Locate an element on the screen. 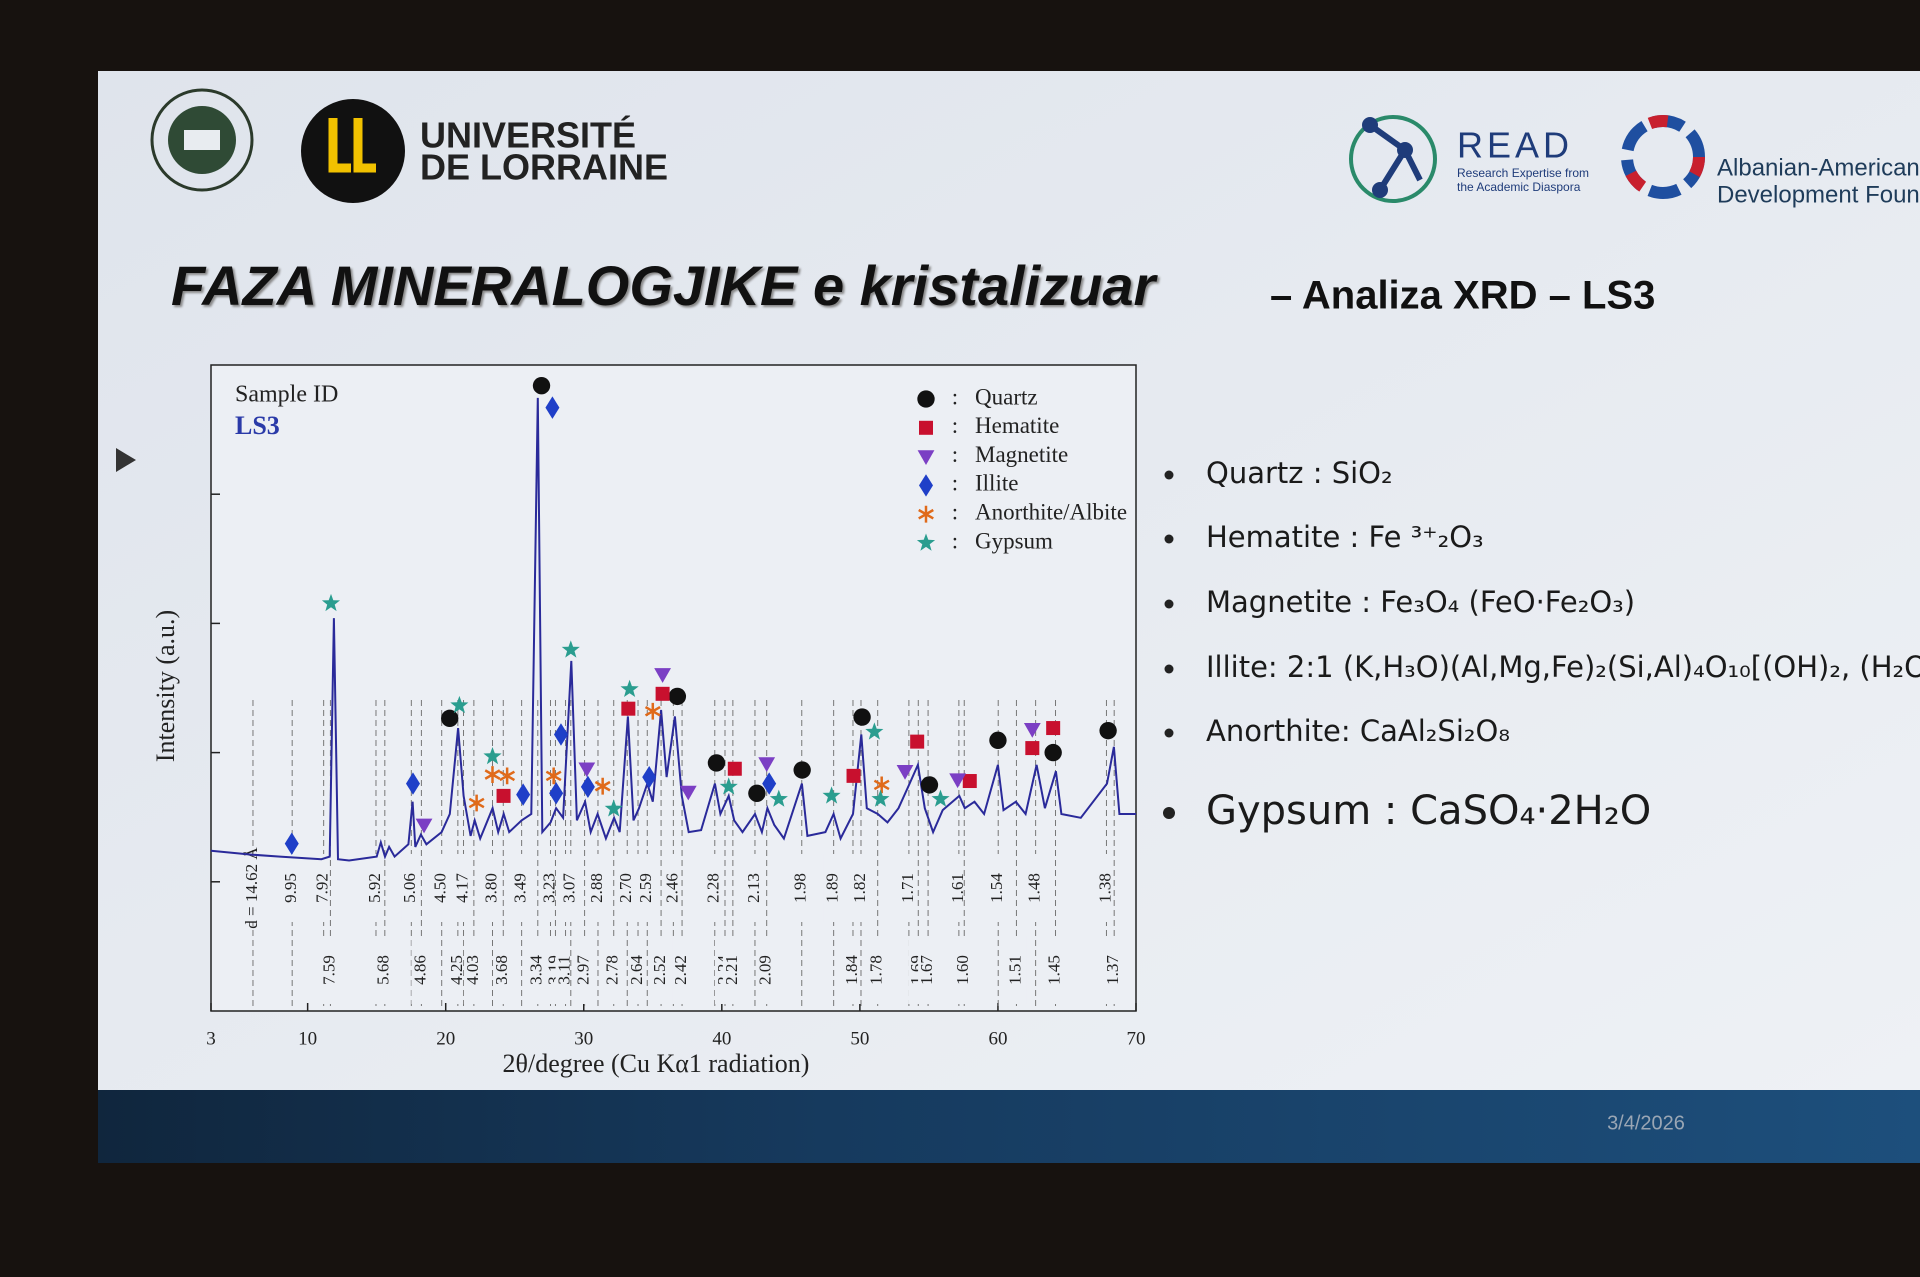  d-spacing-label: 1.51 is located at coordinates (1014, 970).